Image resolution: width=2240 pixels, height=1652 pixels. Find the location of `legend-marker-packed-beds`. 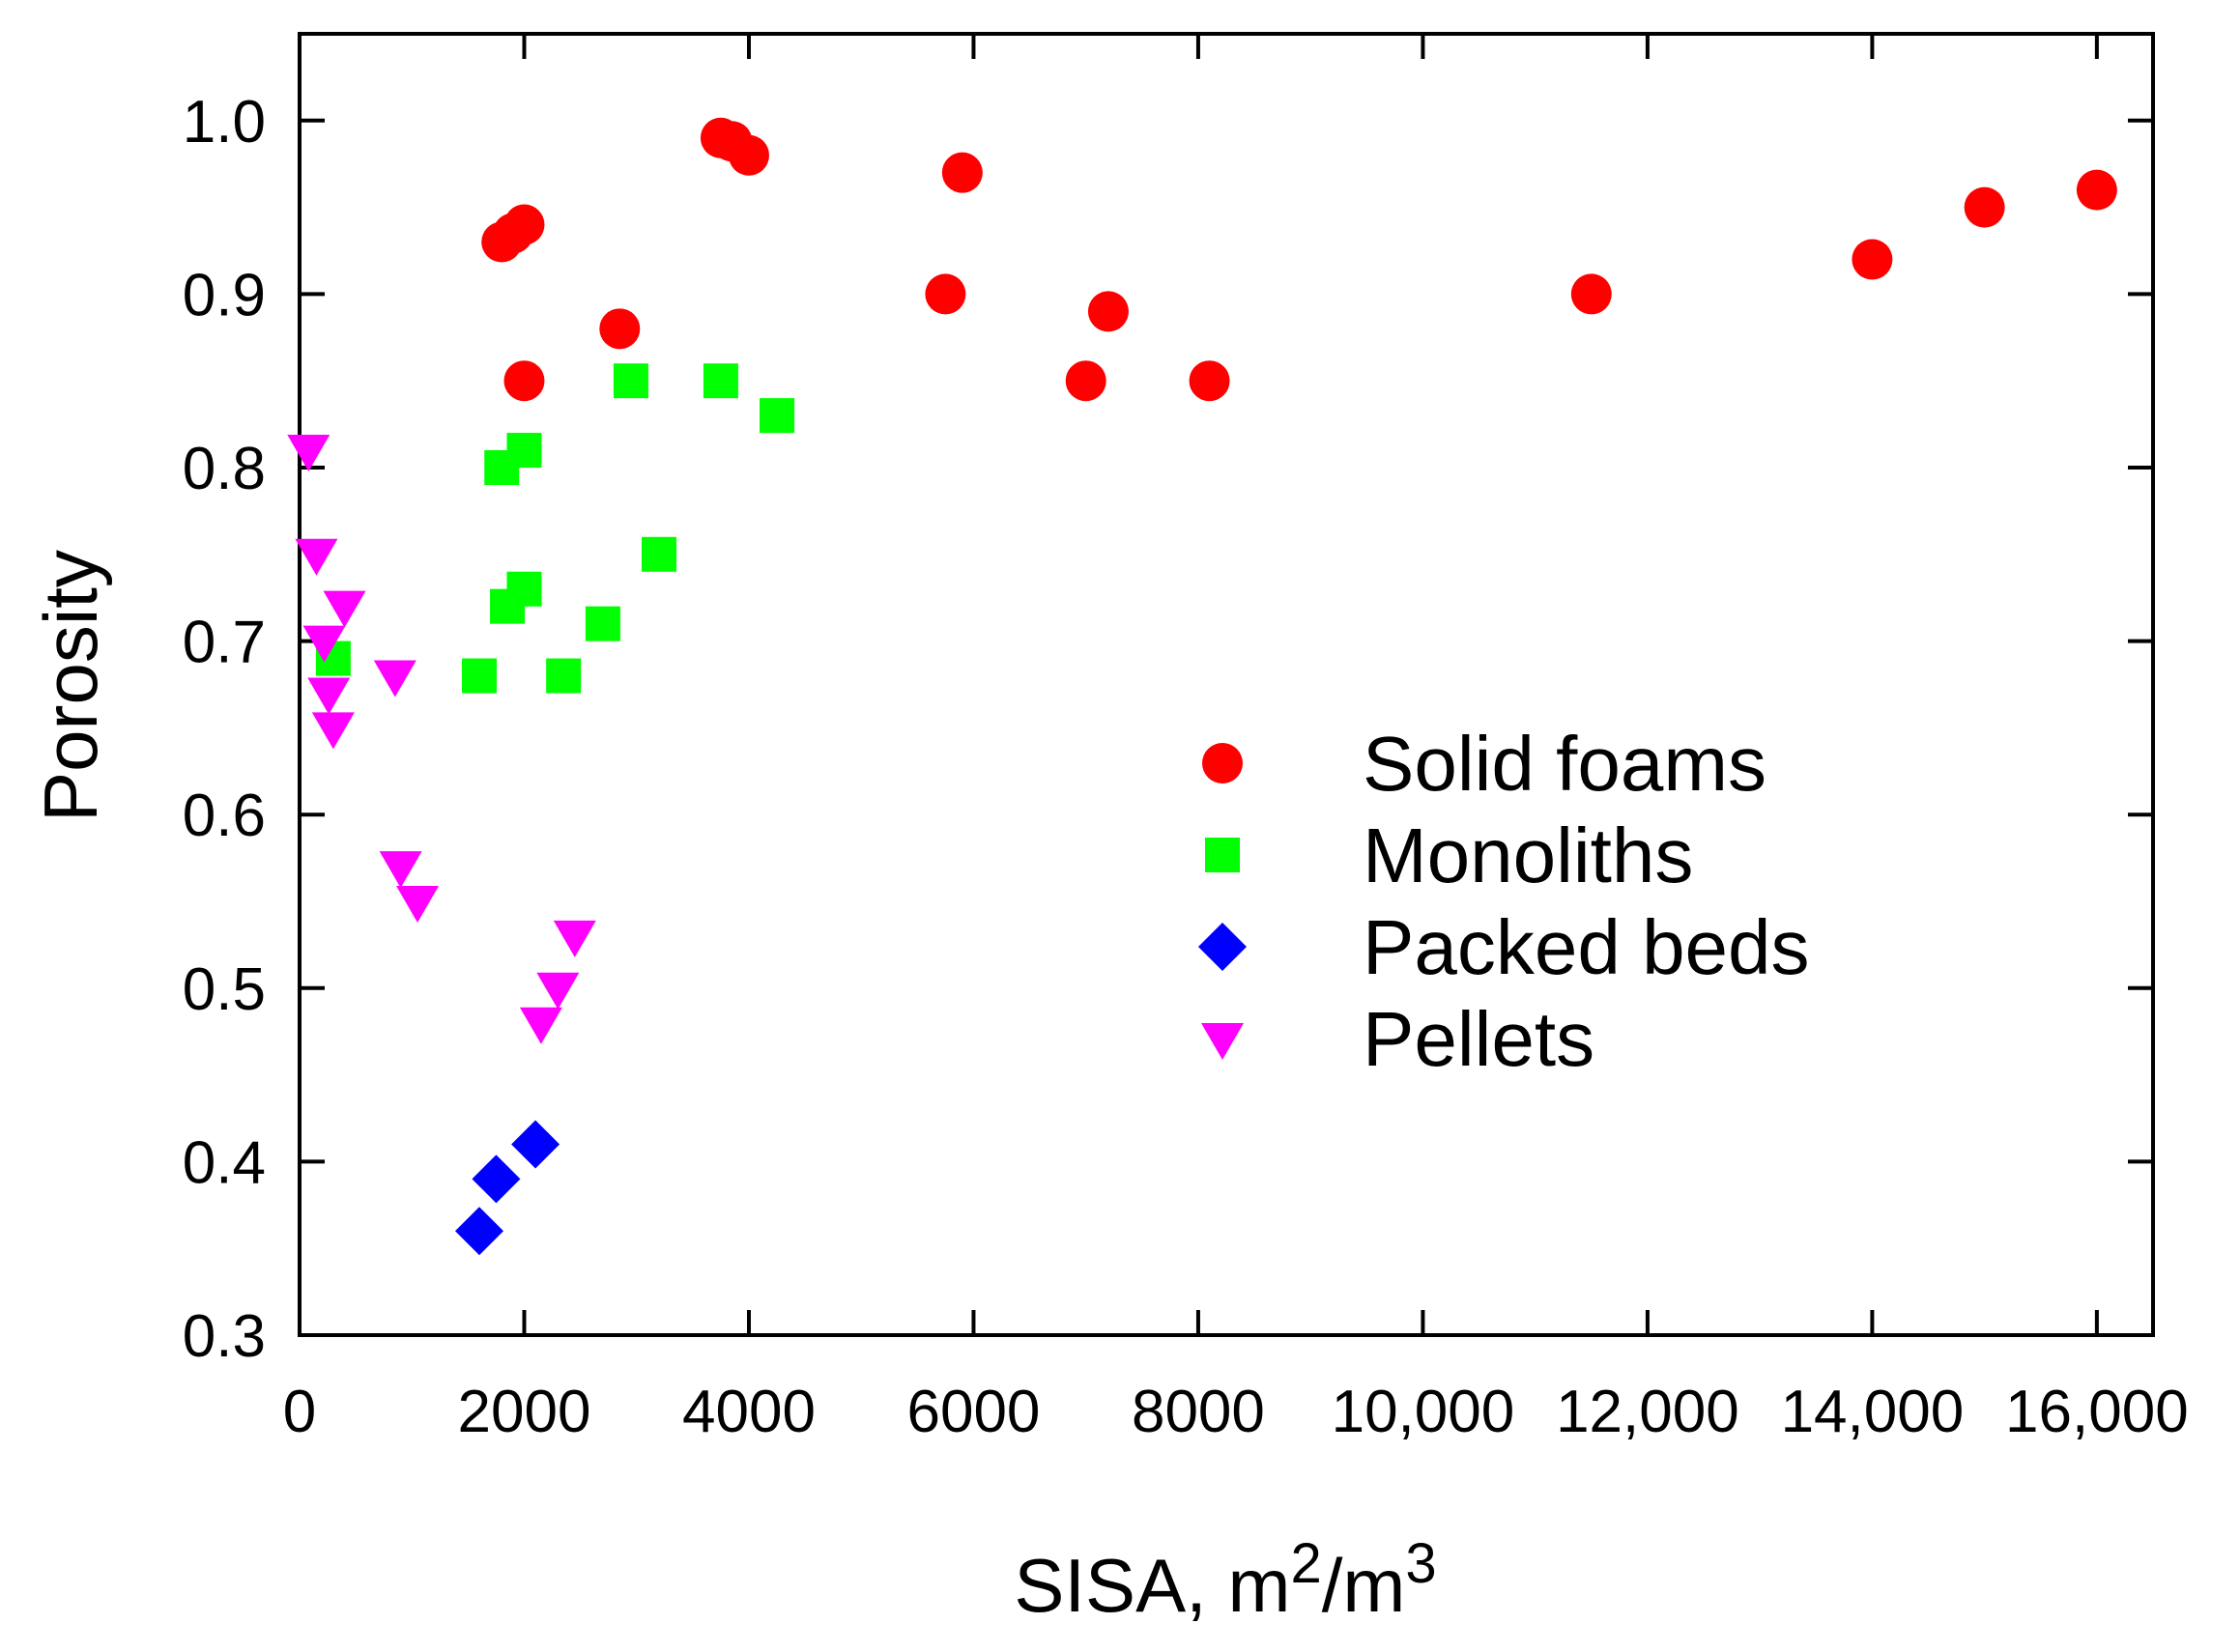

legend-marker-packed-beds is located at coordinates (1222, 947).